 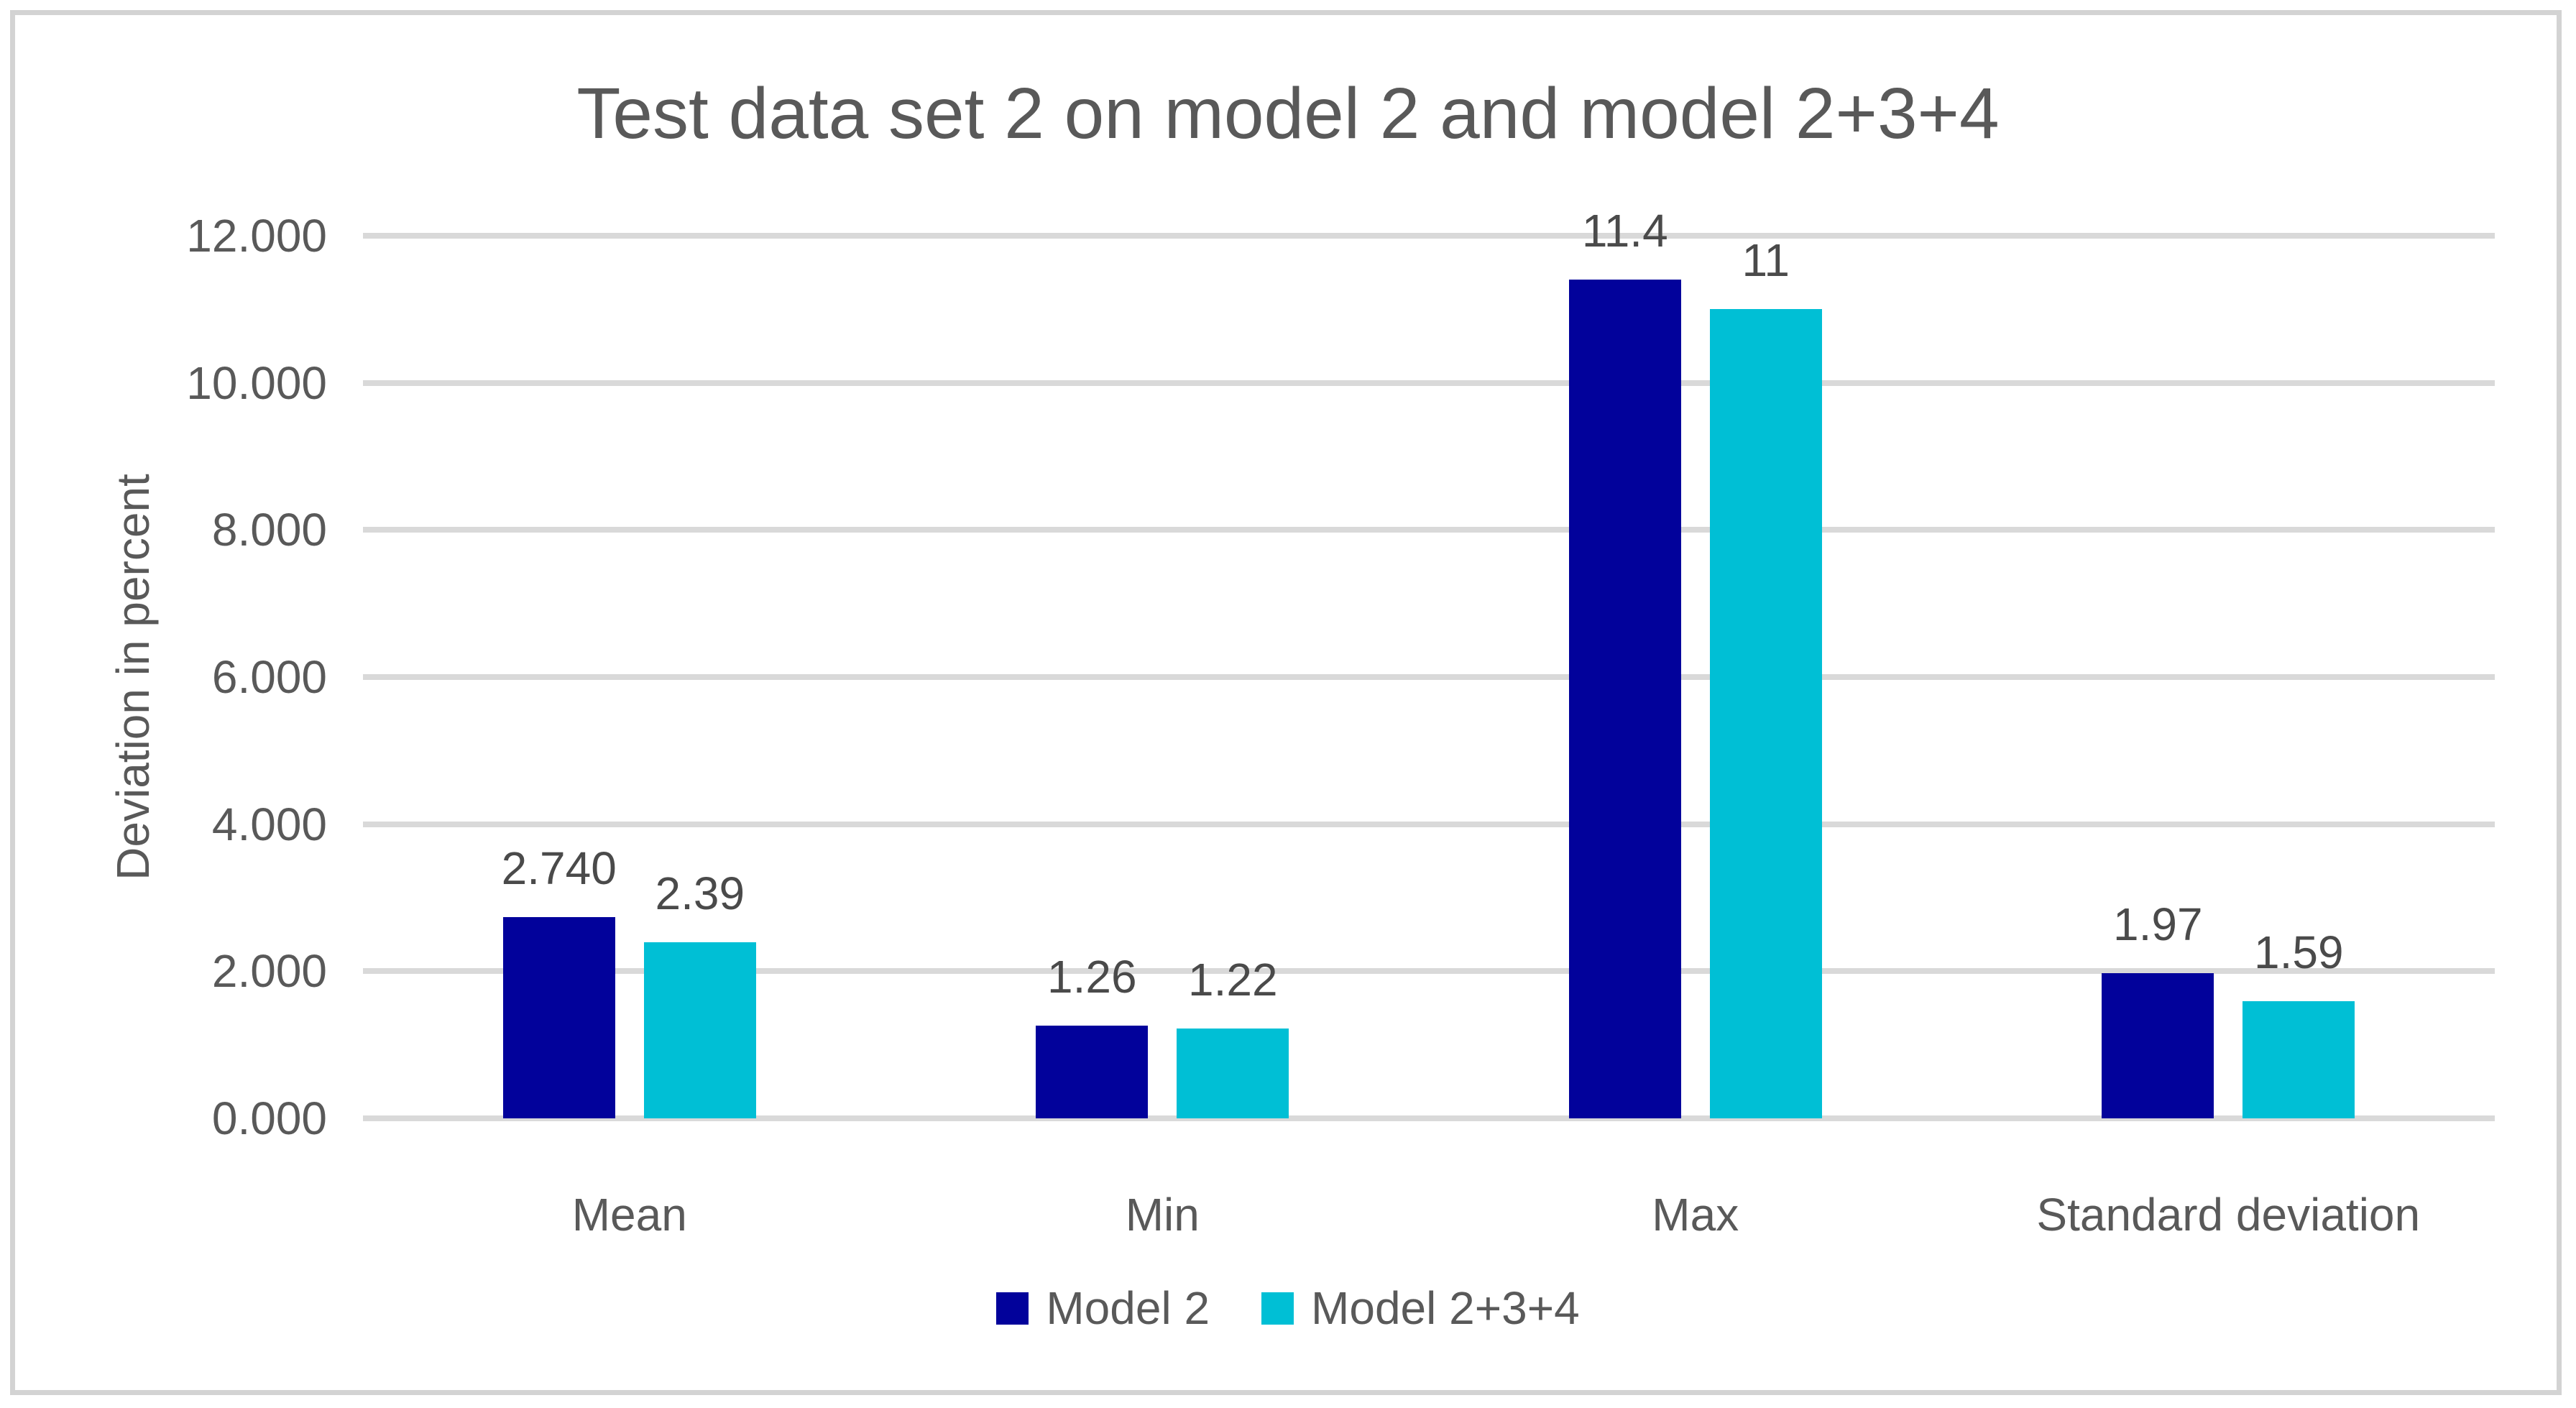 I want to click on bar-model-2-min, so click(x=1092, y=1072).